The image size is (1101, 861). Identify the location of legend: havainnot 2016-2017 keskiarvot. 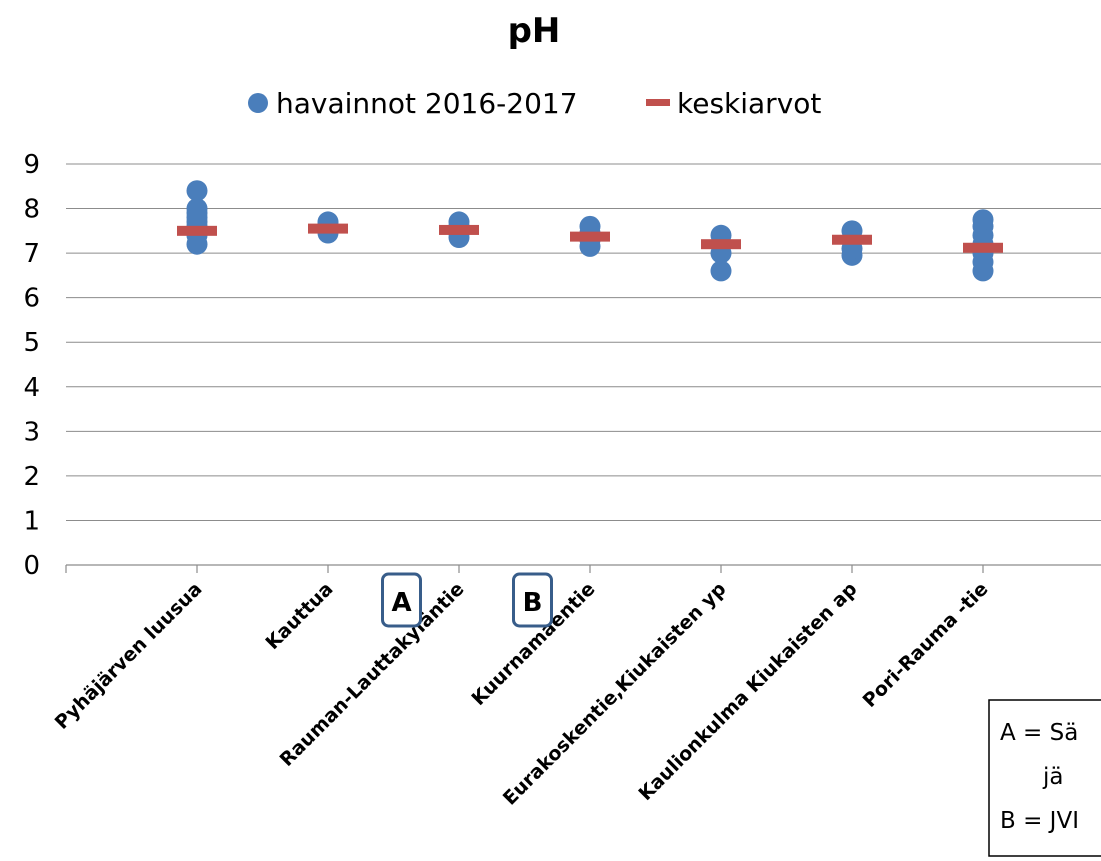
(534, 103).